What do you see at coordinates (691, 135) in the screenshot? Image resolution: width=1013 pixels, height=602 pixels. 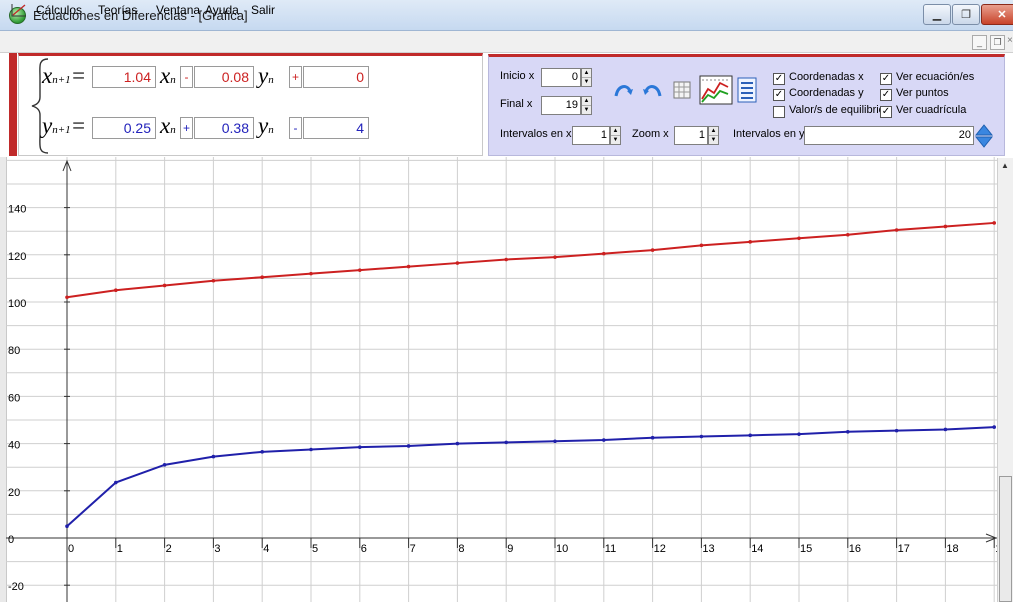 I see `zoom-x-input: 1` at bounding box center [691, 135].